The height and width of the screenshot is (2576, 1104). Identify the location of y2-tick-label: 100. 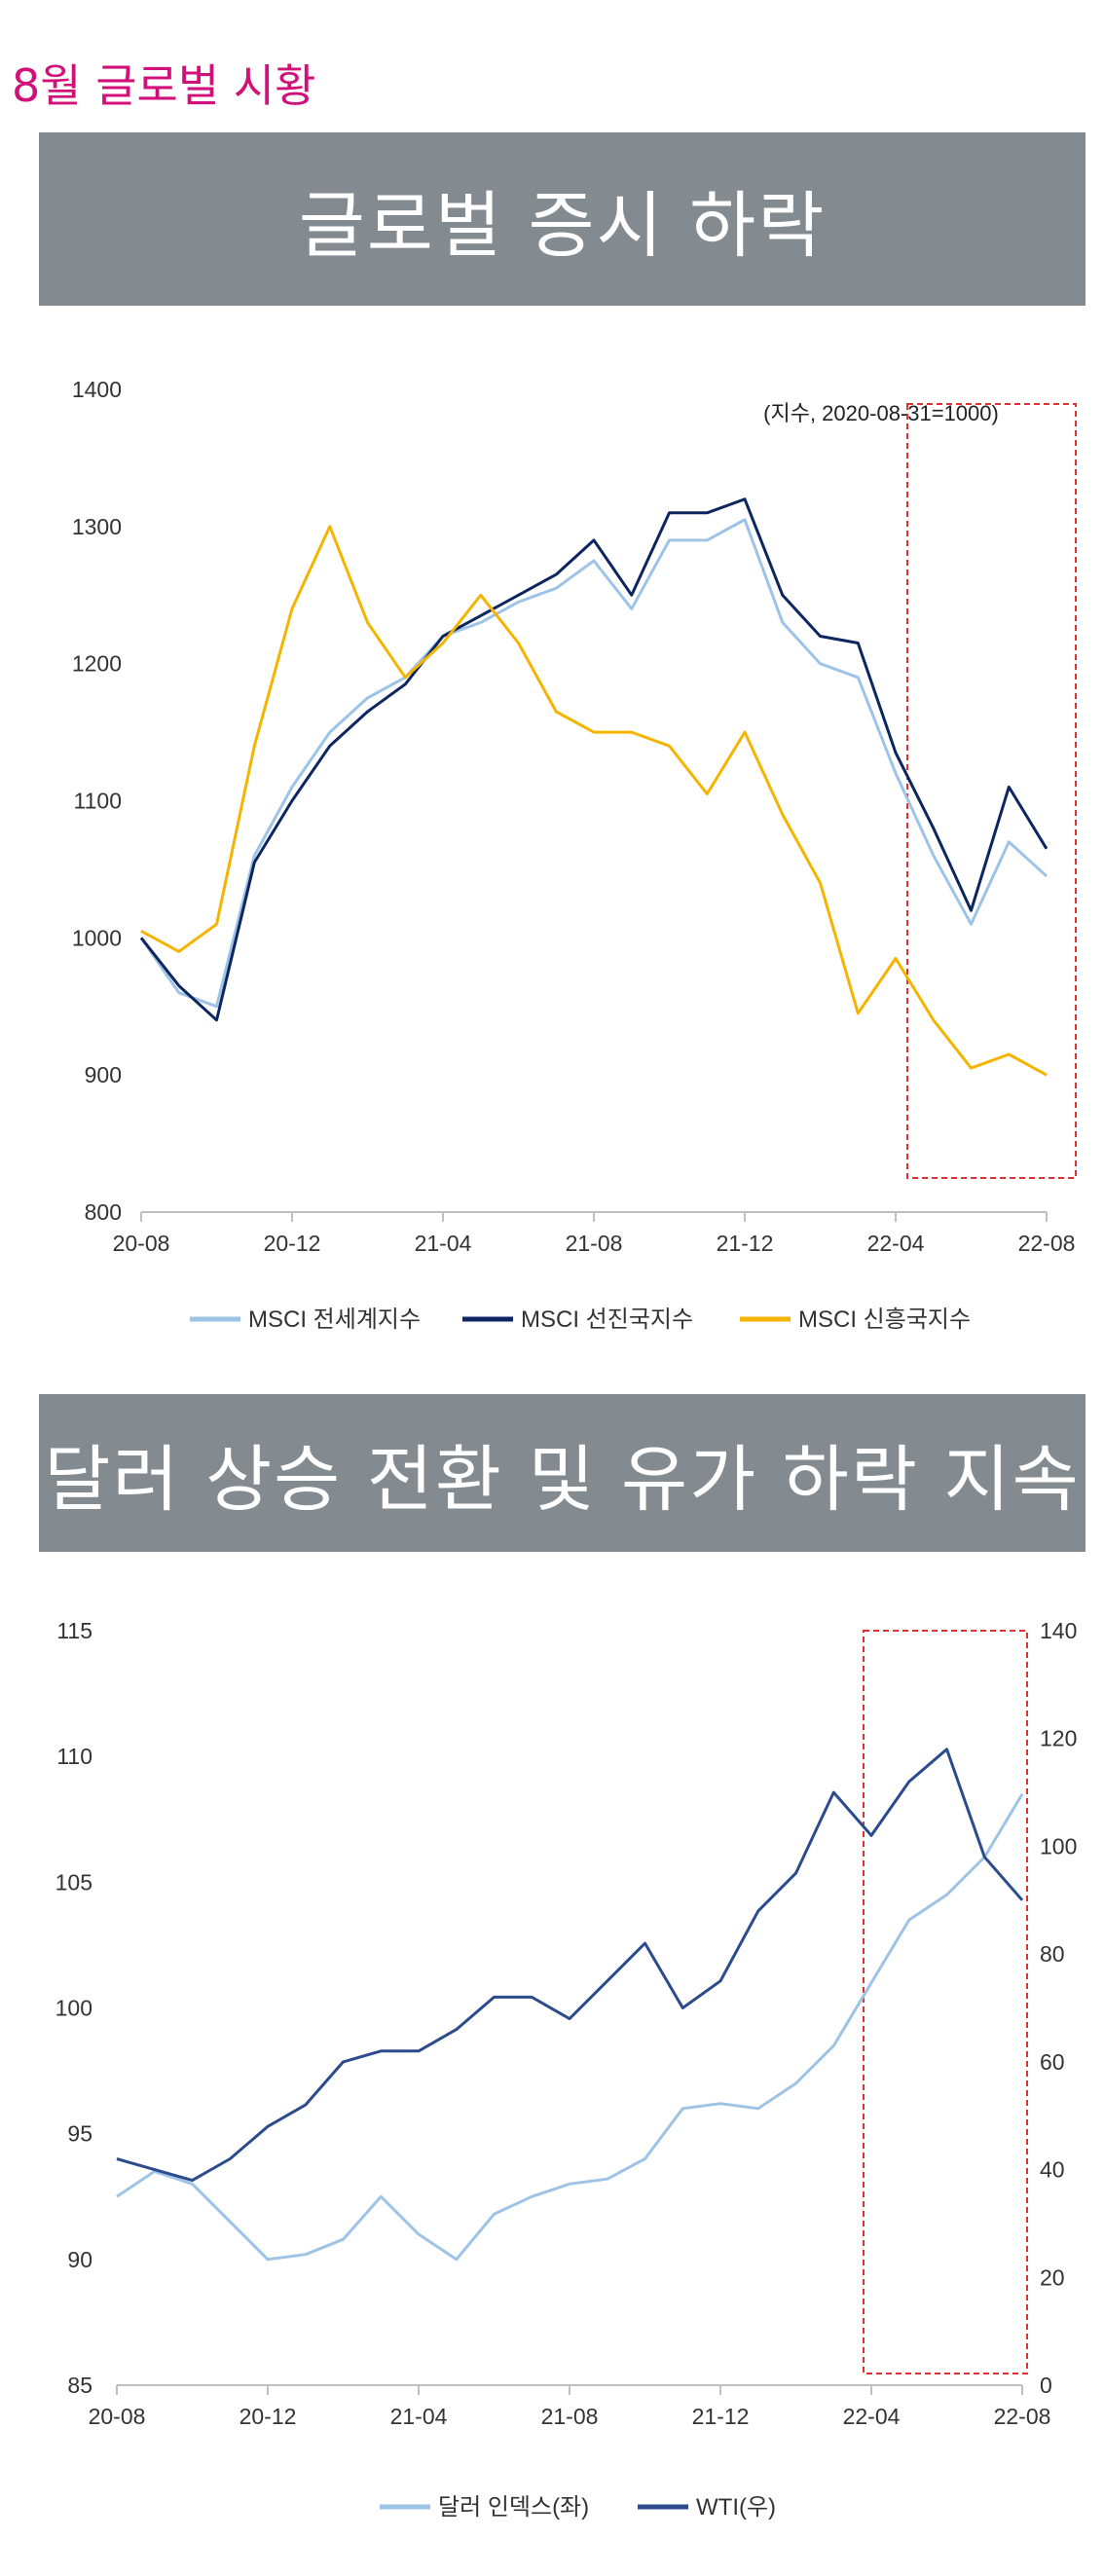
(1058, 1845).